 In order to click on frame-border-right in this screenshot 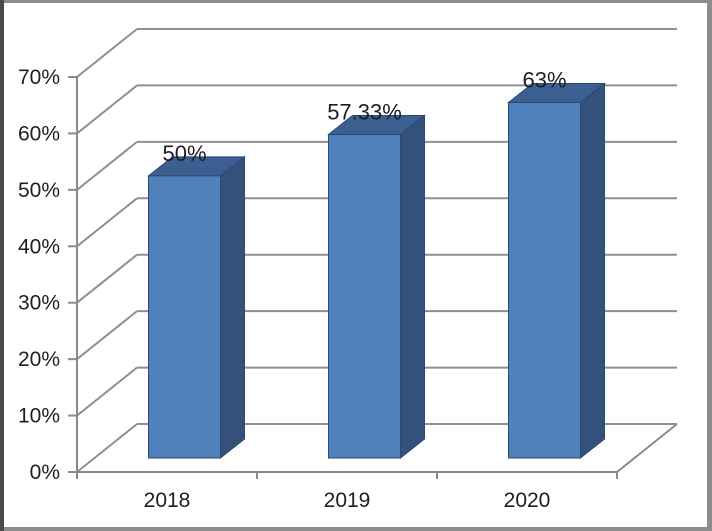, I will do `click(709, 265)`.